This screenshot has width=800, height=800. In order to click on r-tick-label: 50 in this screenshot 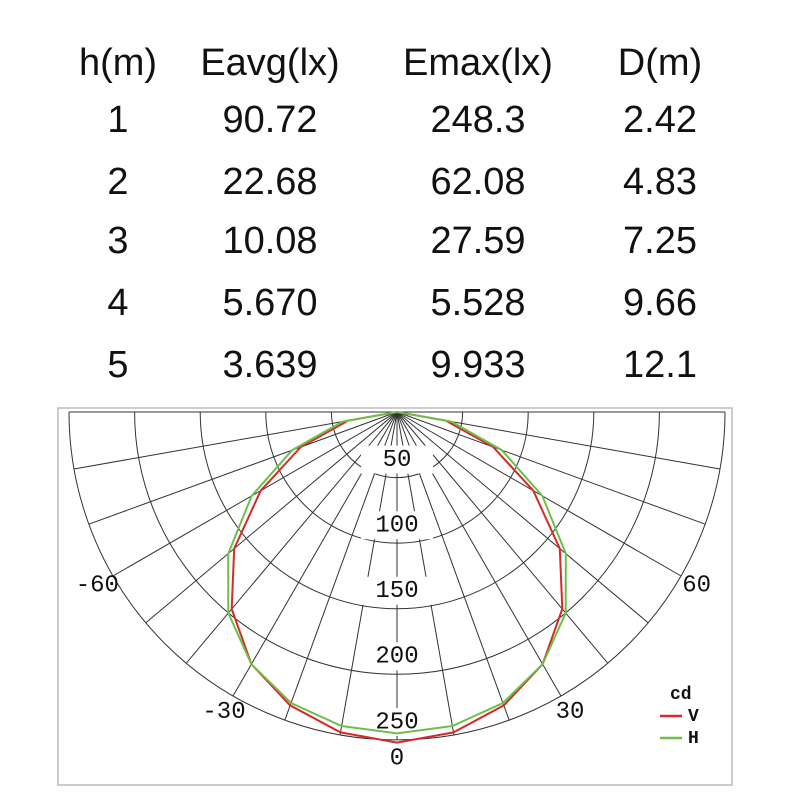, I will do `click(397, 460)`.